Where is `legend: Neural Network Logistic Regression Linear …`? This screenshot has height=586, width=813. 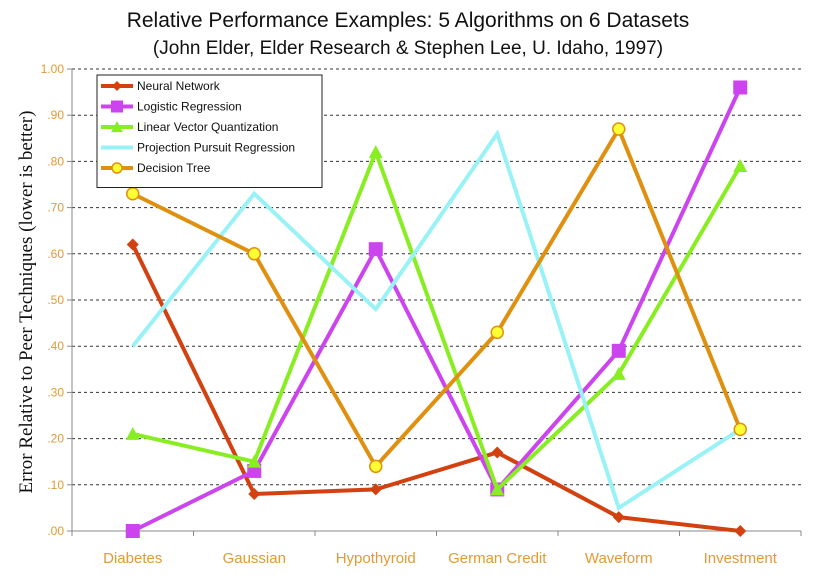 legend: Neural Network Logistic Regression Linear … is located at coordinates (209, 131).